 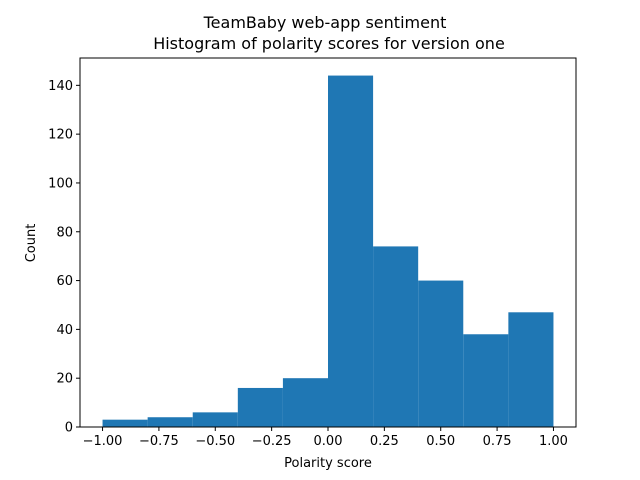 I want to click on x-tick-label: −1.00, so click(x=103, y=441).